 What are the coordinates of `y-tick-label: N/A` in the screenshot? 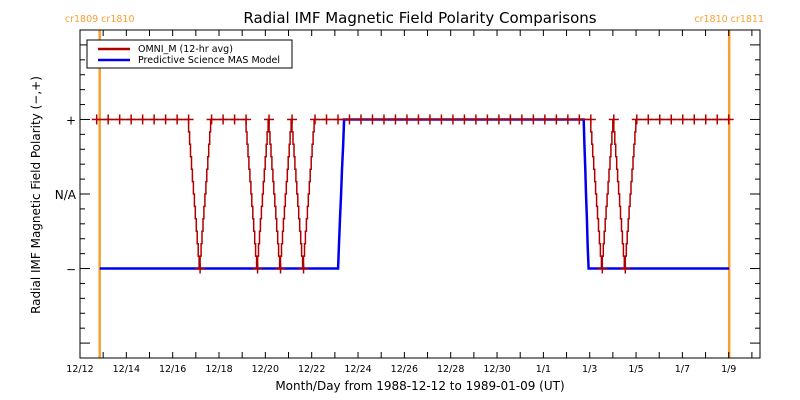 It's located at (66, 195).